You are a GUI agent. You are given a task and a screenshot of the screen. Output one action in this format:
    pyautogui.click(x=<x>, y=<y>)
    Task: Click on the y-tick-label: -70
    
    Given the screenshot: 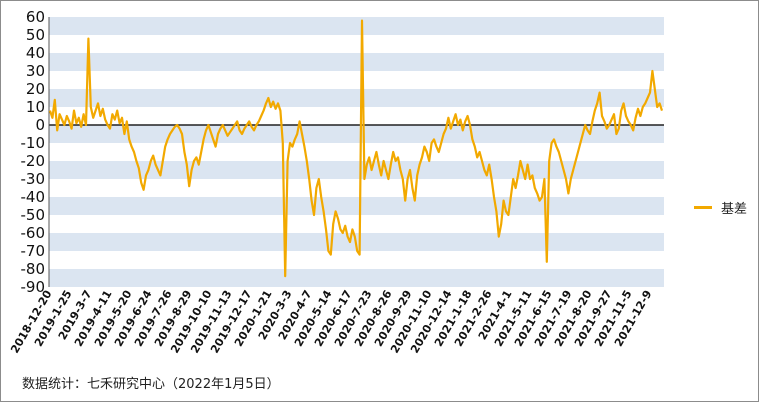 What is the action you would take?
    pyautogui.click(x=33, y=251)
    